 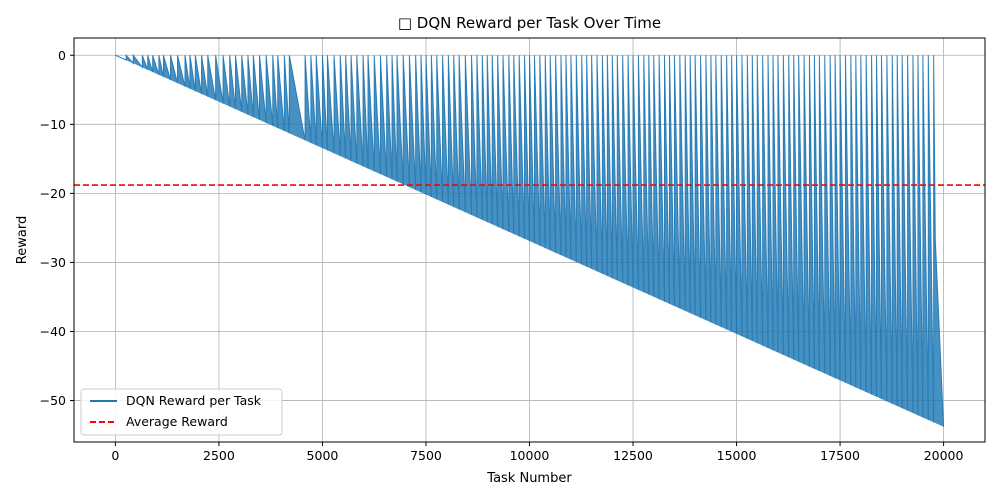 What do you see at coordinates (840, 455) in the screenshot?
I see `x-tick-label: 17500` at bounding box center [840, 455].